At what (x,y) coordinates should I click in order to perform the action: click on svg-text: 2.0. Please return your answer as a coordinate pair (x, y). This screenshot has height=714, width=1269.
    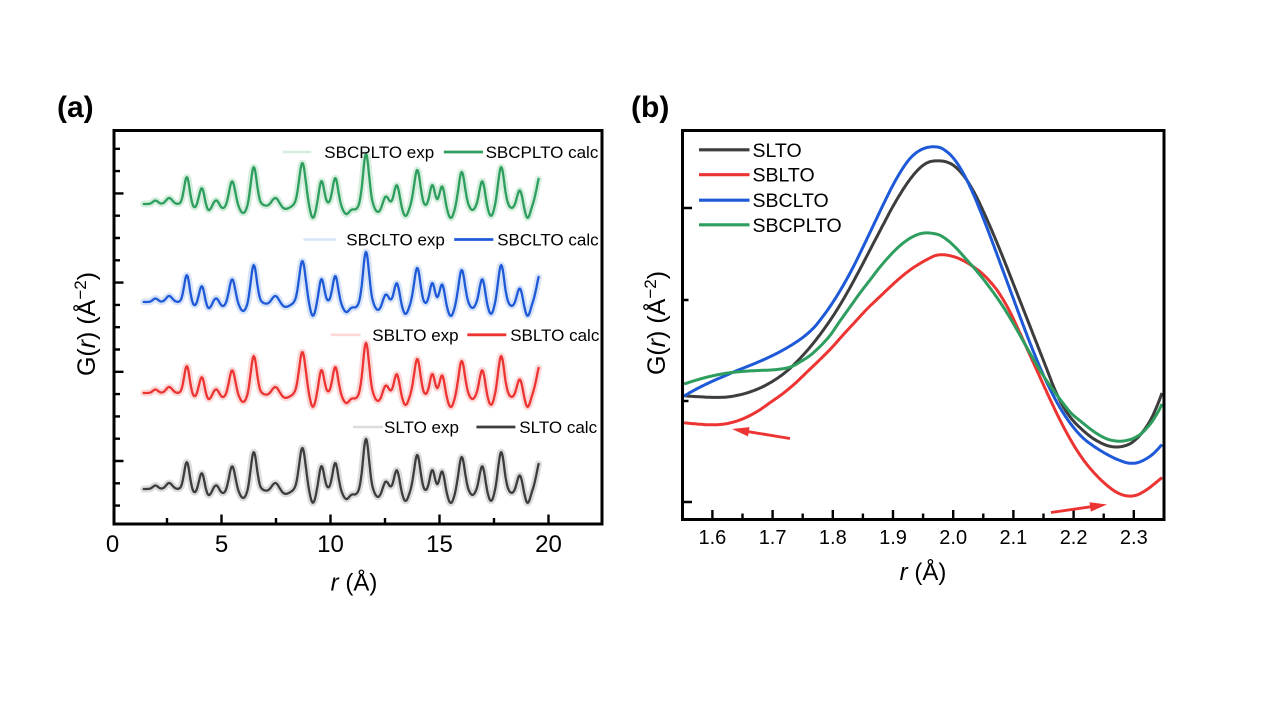
    Looking at the image, I should click on (953, 538).